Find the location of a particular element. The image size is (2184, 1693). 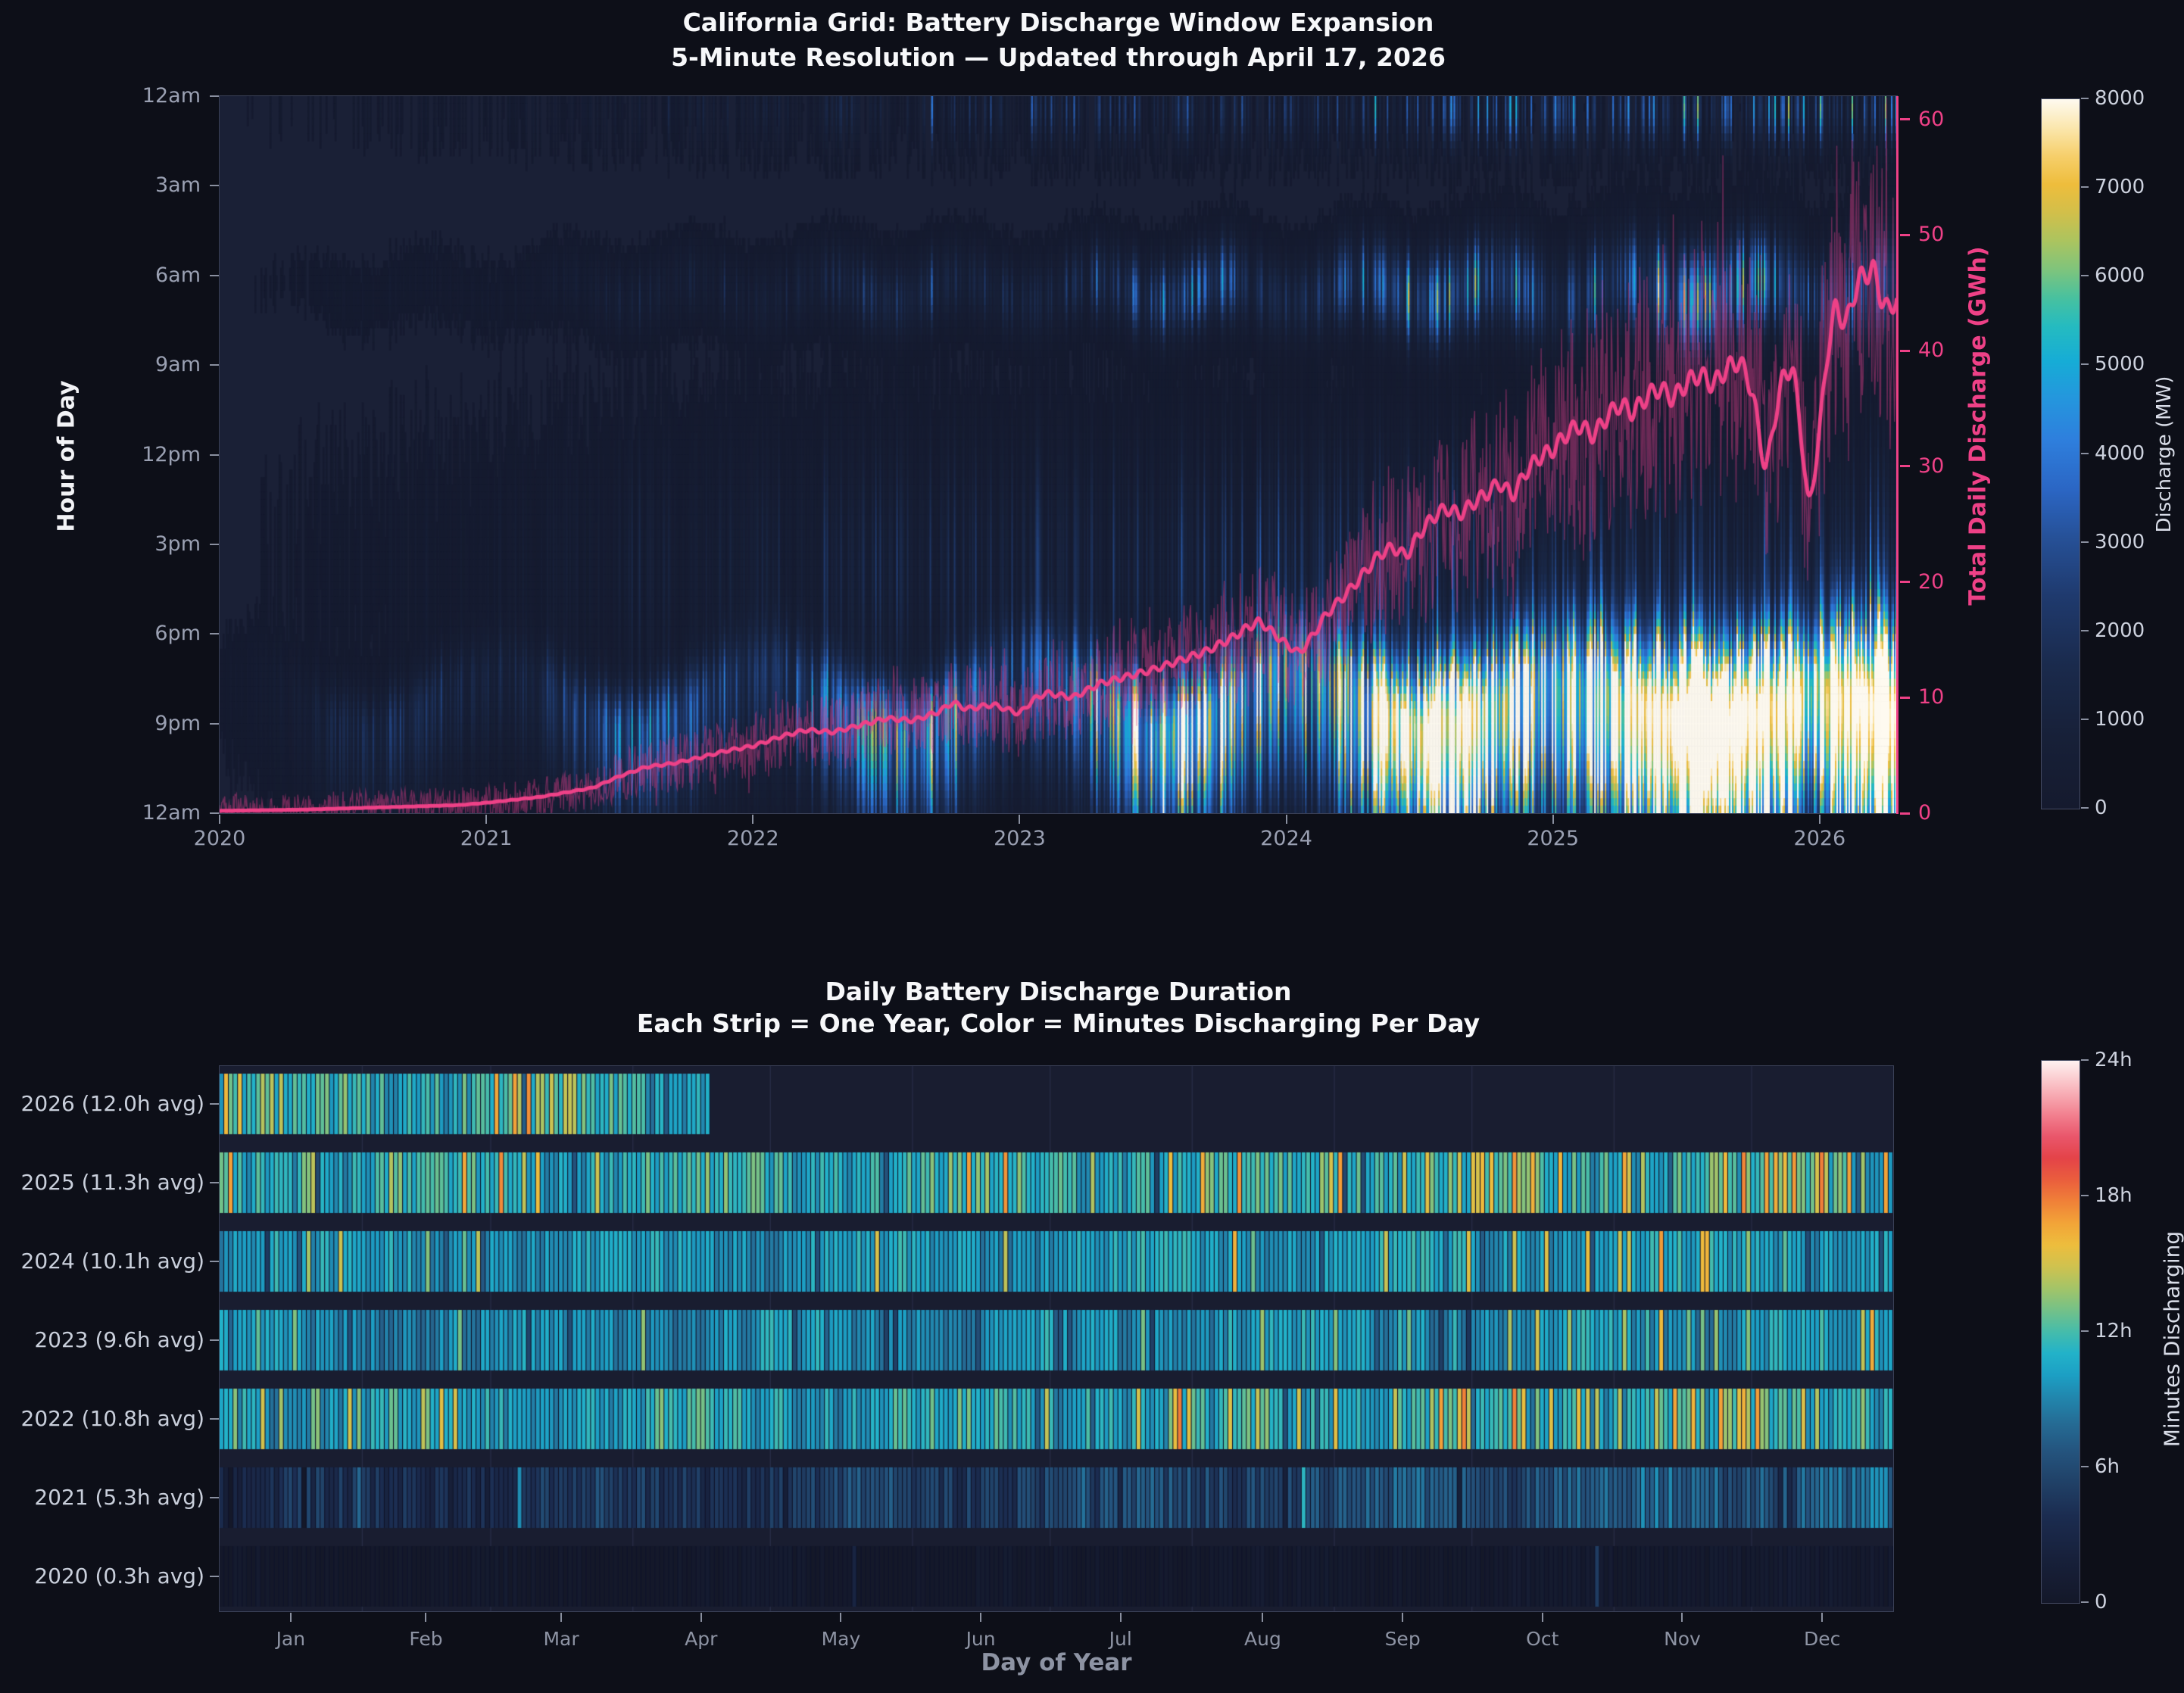

gwh-tick-label: 30 is located at coordinates (1931, 466).